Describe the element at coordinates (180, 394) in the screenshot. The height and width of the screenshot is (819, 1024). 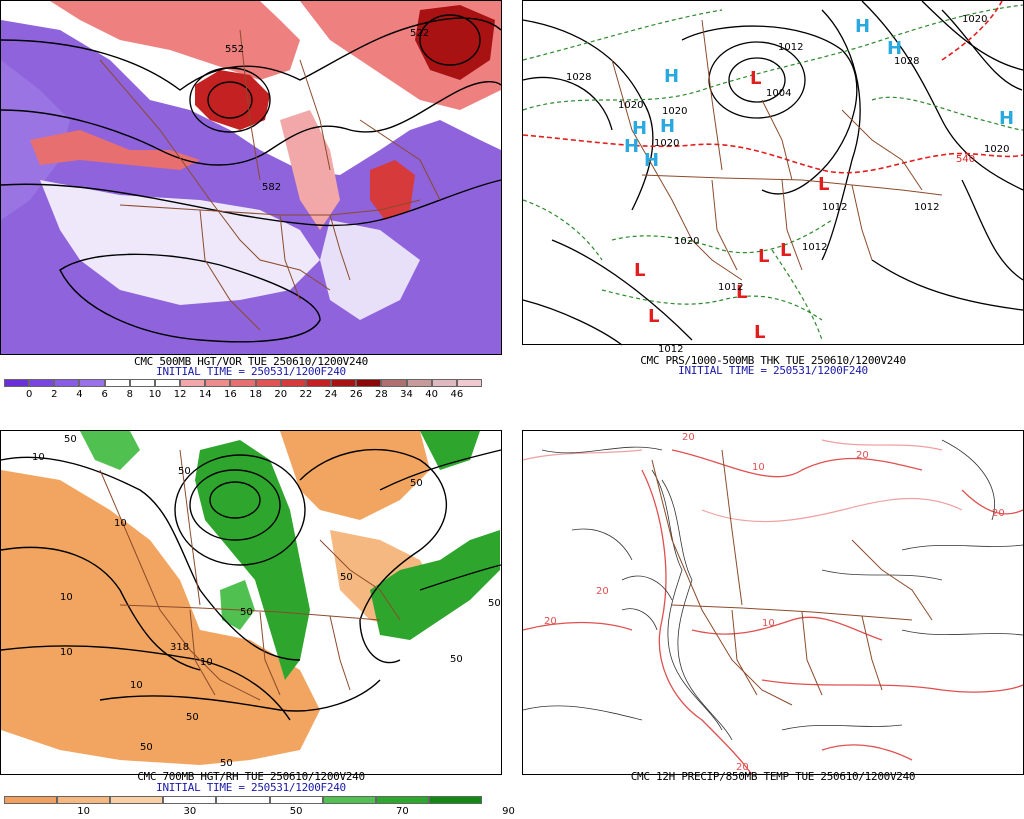
I see `colorbar-tick-label: 12` at that location.